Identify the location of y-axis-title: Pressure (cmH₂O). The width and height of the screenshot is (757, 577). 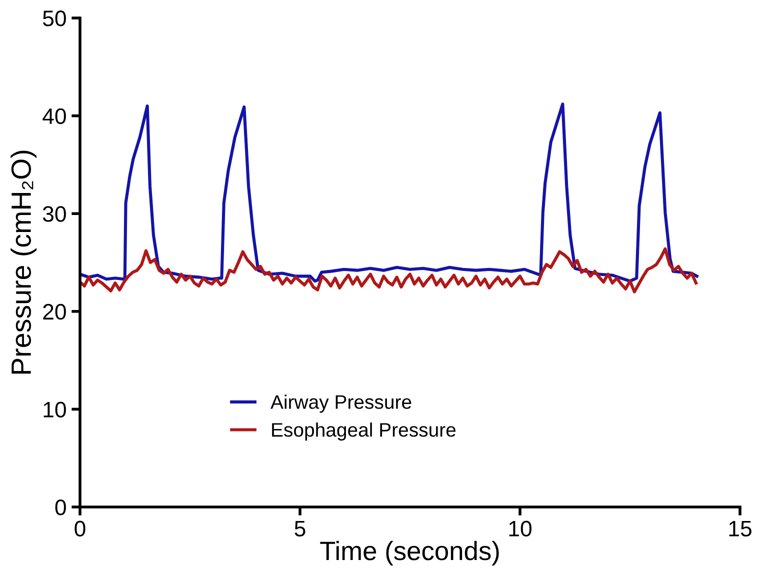
(23, 262).